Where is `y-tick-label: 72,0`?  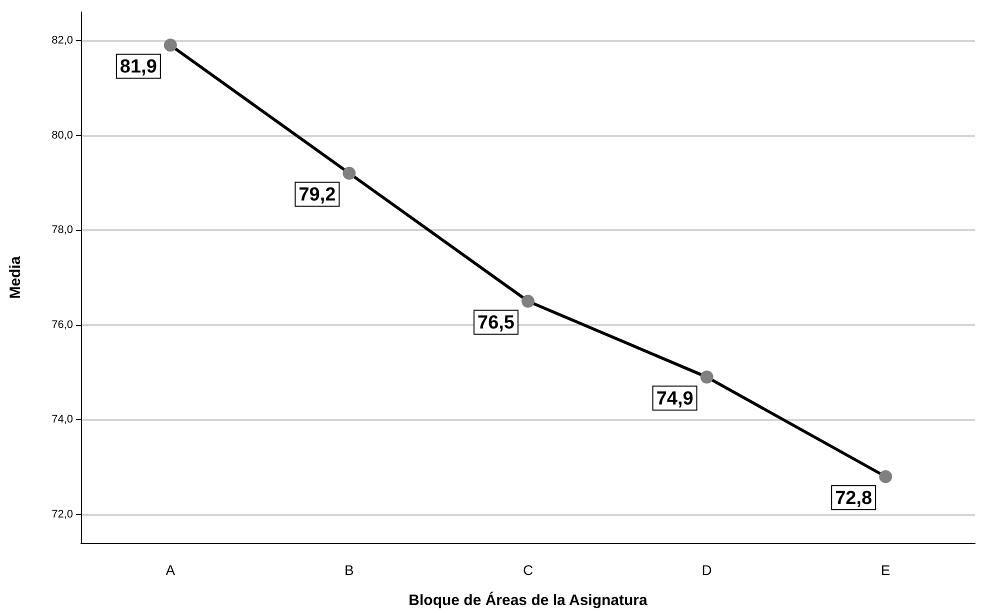
y-tick-label: 72,0 is located at coordinates (62, 514).